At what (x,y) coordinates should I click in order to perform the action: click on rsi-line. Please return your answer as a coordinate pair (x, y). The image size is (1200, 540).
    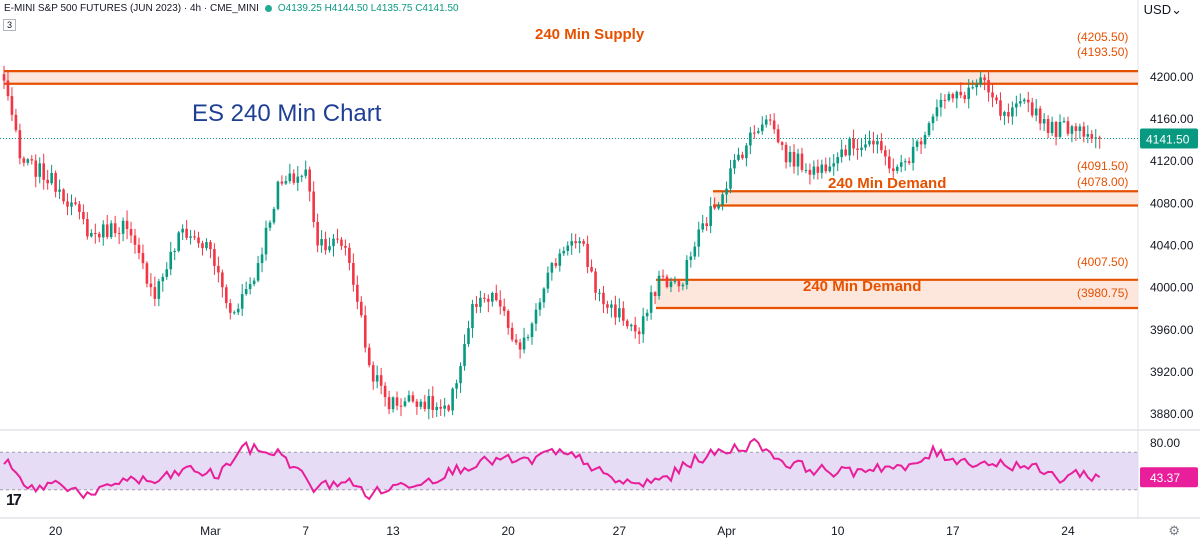
    Looking at the image, I should click on (552, 469).